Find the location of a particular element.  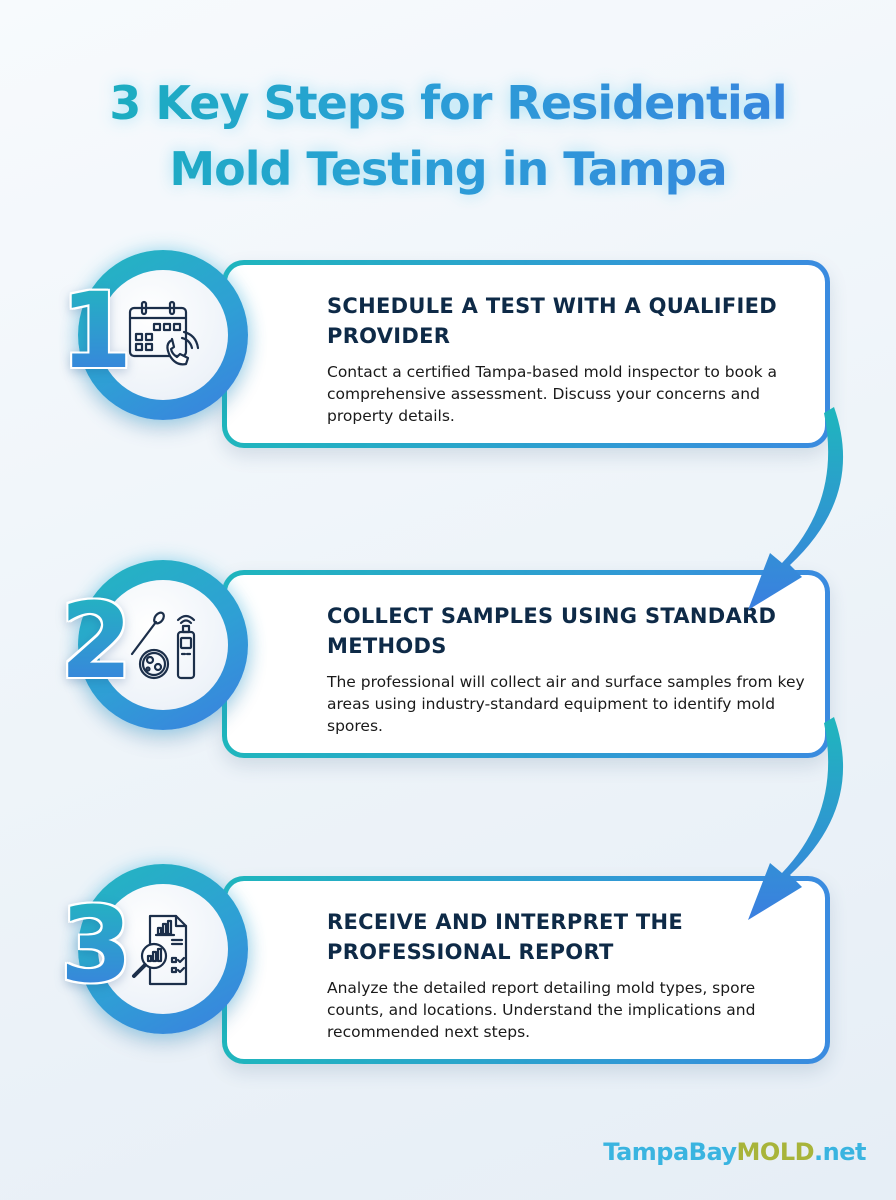

brand-logo: TampaBayMOLD.net is located at coordinates (734, 1152).